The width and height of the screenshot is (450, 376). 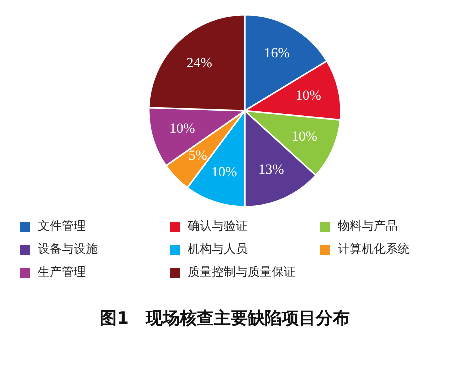 What do you see at coordinates (242, 272) in the screenshot?
I see `legend-label: 质量控制与质量保证` at bounding box center [242, 272].